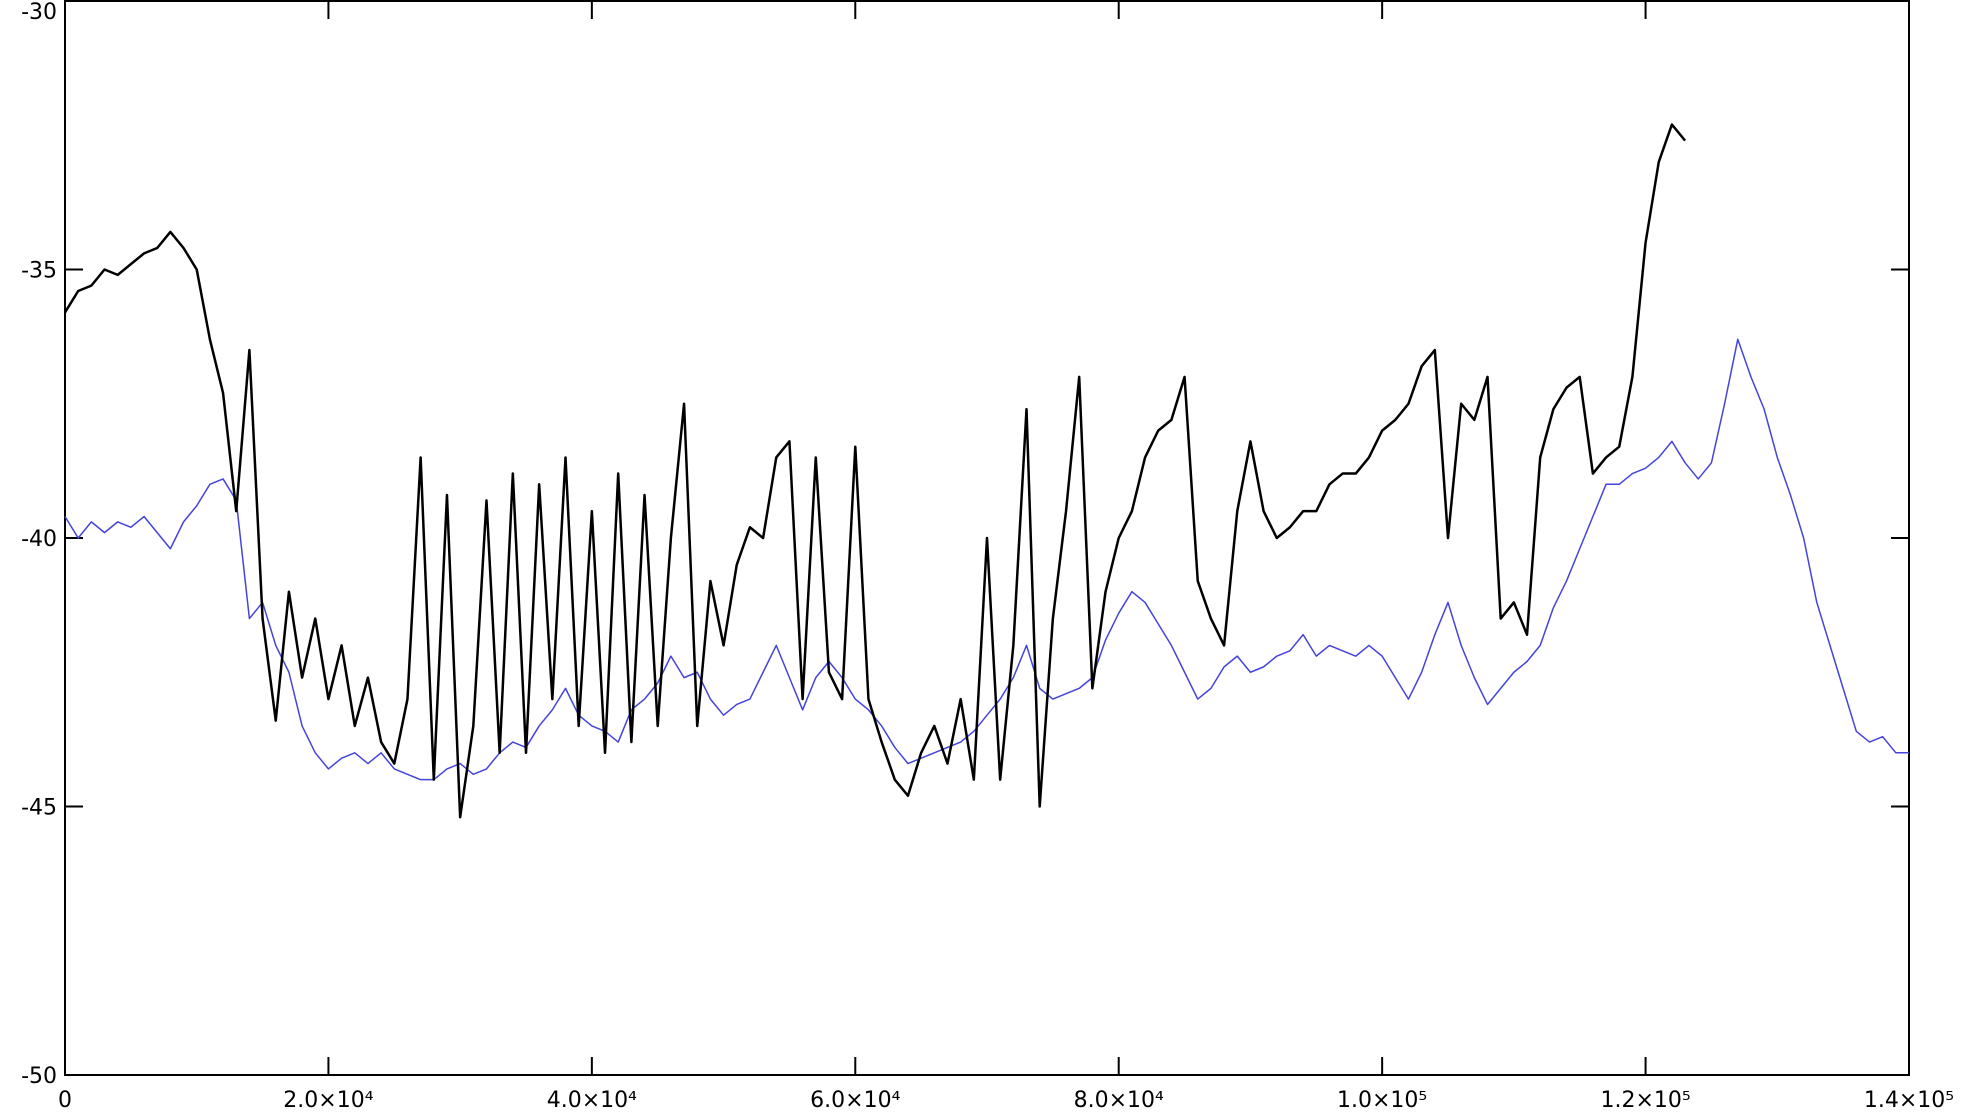 The image size is (1961, 1116). I want to click on x-tick-label: 8.0×10⁴, so click(1119, 1100).